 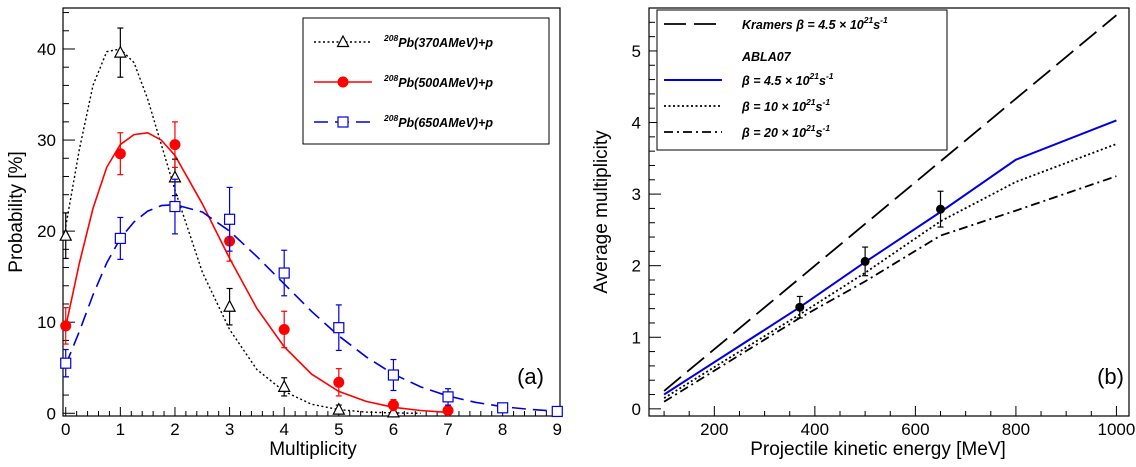 I want to click on x-tick-label-a: 4, so click(x=283, y=429).